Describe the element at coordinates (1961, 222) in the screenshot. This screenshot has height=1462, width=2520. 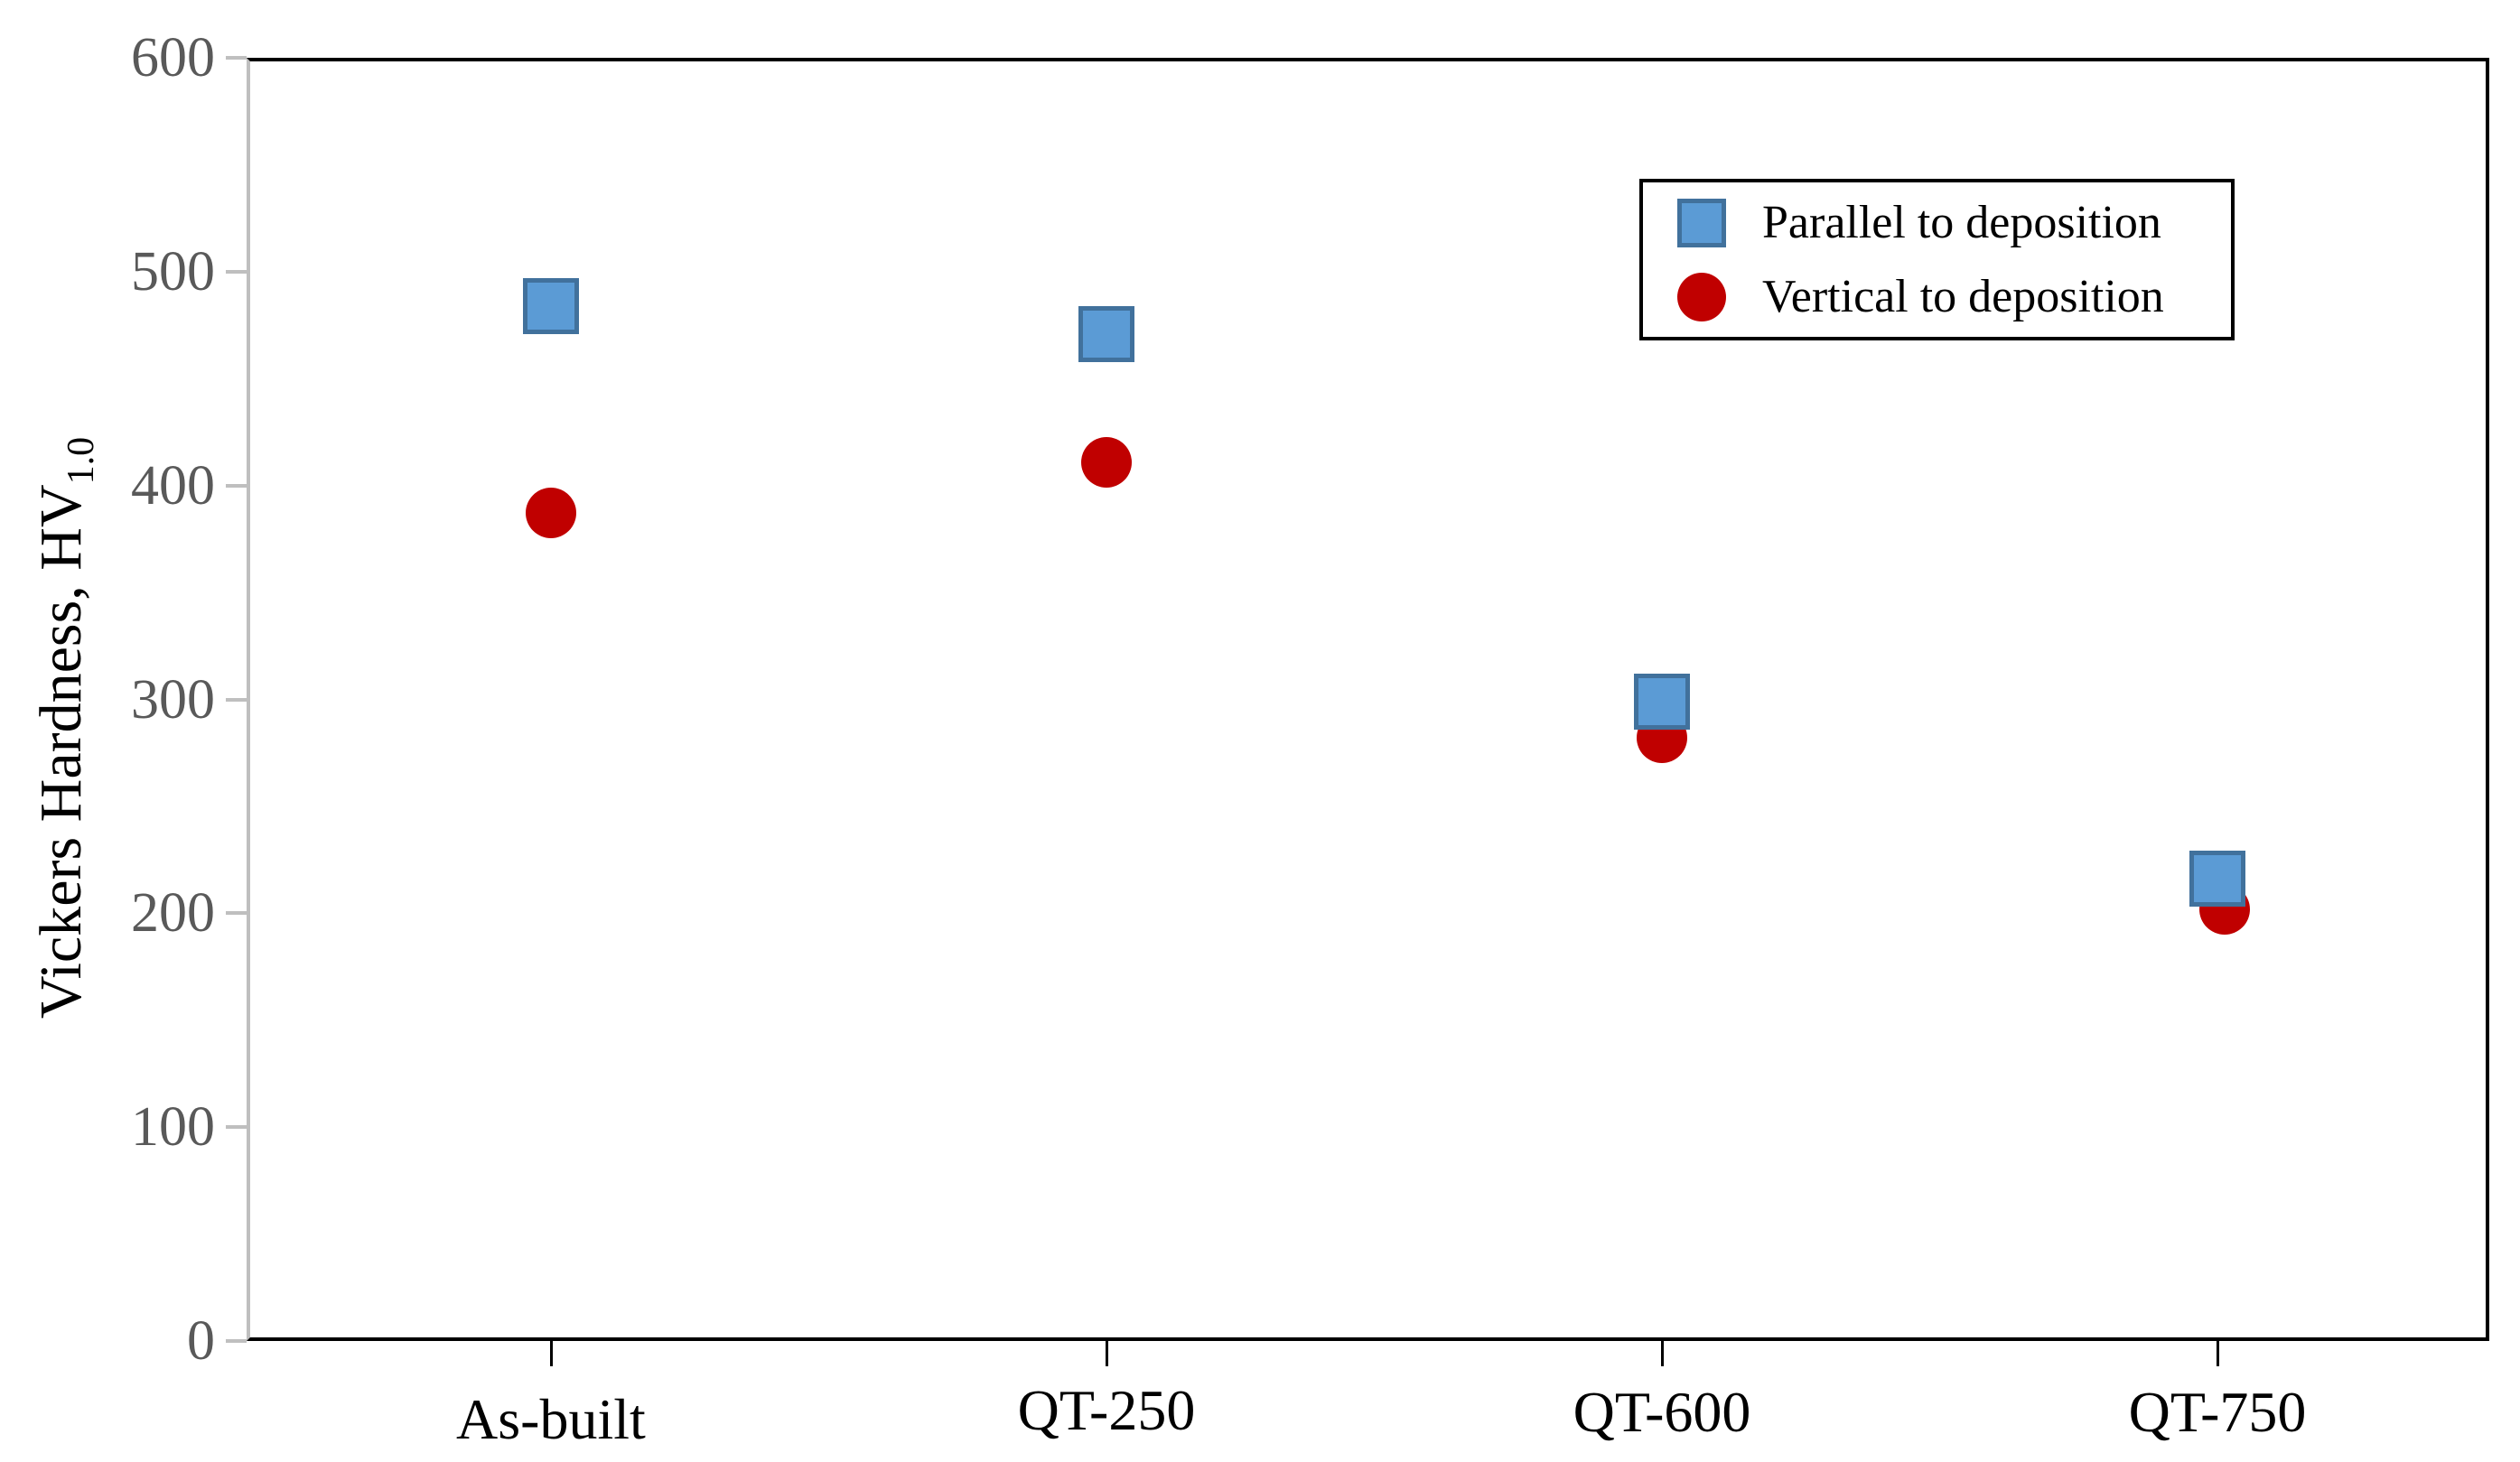
I see `legend-label-parallel: Parallel to deposition` at that location.